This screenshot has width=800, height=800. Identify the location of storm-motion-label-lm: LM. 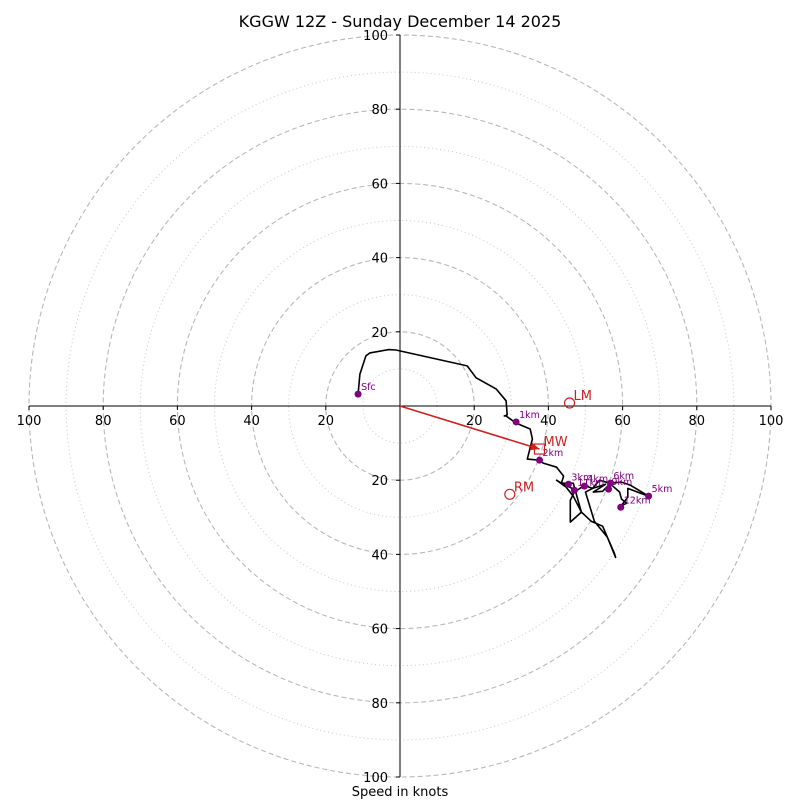
(583, 396).